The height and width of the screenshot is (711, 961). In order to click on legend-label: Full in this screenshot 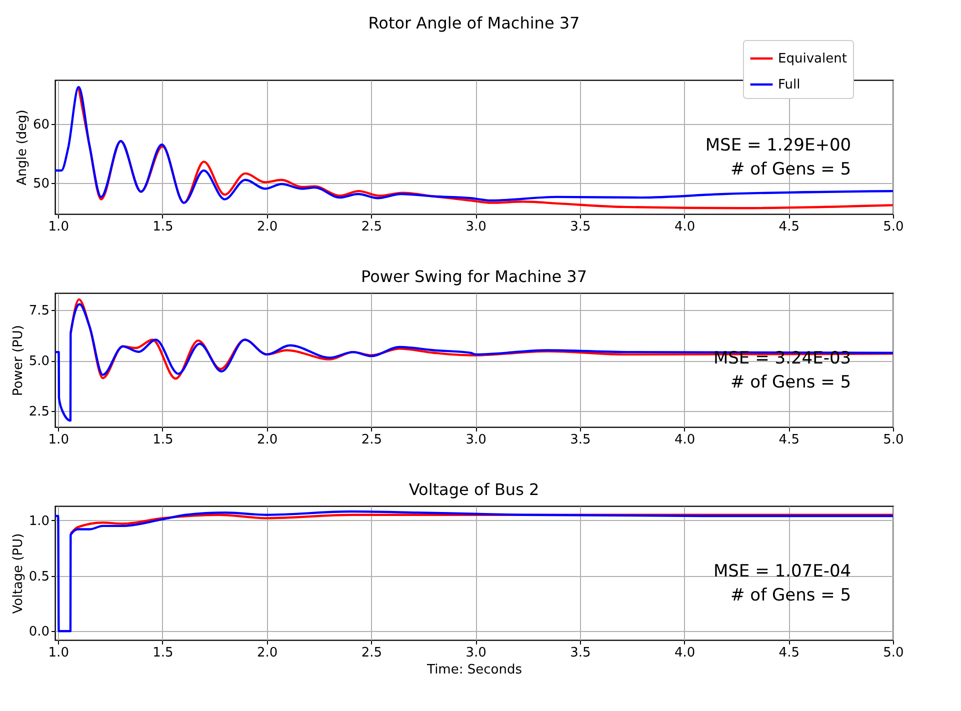, I will do `click(789, 85)`.